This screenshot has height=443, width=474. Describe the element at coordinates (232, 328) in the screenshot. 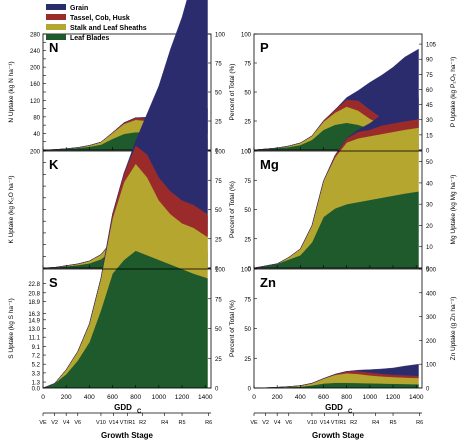

I see `percent-axis-title: Percent of Total (%)` at that location.